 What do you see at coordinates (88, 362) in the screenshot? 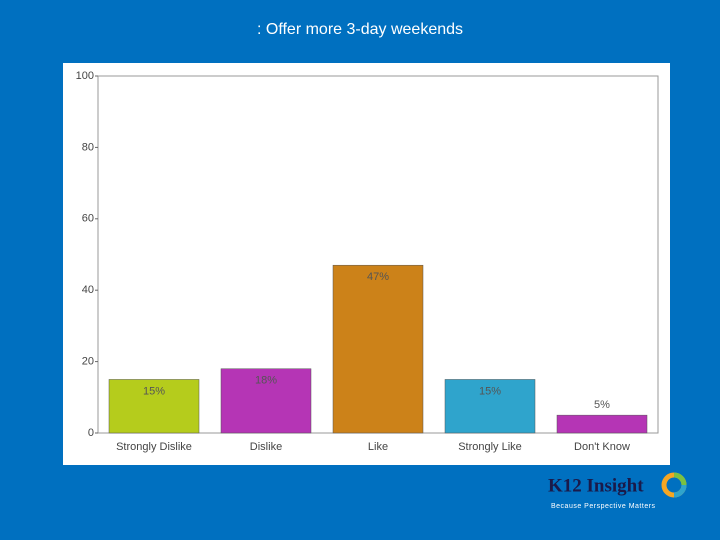
I see `y-tick-label: 20` at bounding box center [88, 362].